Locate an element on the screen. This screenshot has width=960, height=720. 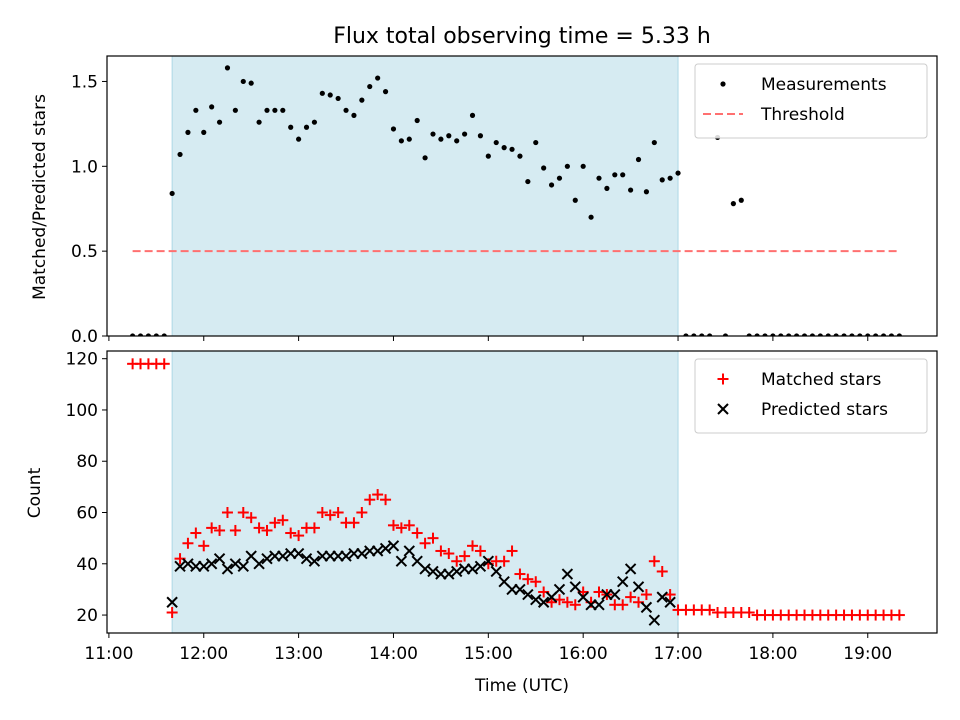
bottom-y-tick-label: 60 is located at coordinates (87, 514).